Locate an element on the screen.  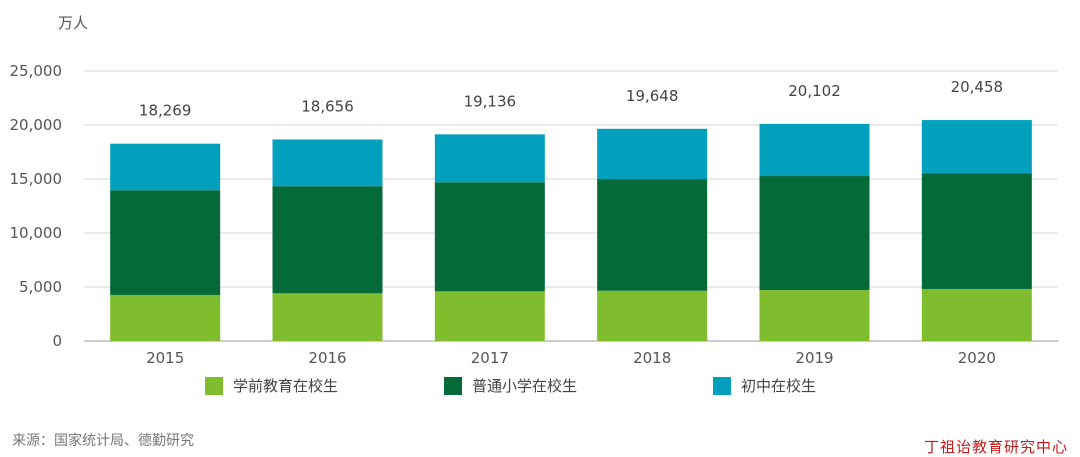
legend-label-junior: 初中在校生 is located at coordinates (779, 386).